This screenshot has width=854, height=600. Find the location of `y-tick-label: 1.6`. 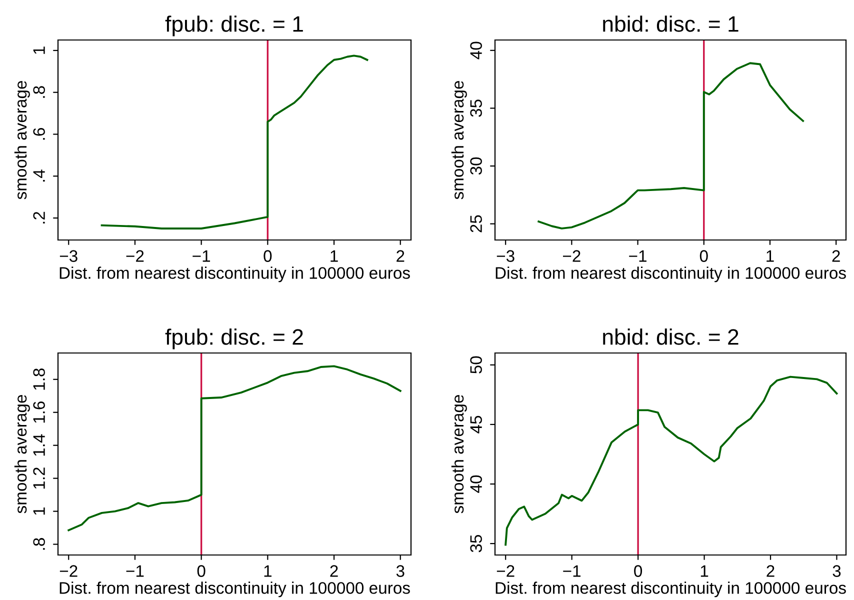

y-tick-label: 1.6 is located at coordinates (39, 412).